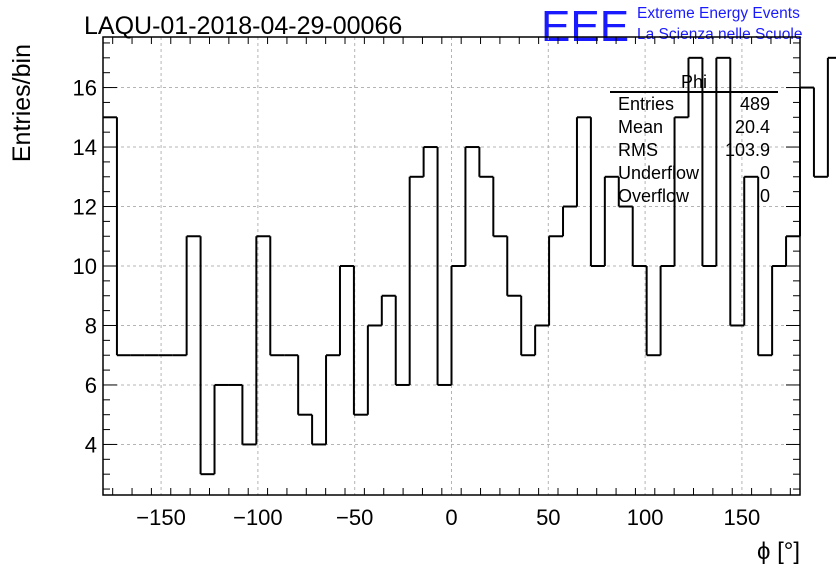 The width and height of the screenshot is (836, 572). Describe the element at coordinates (638, 150) in the screenshot. I see `stats-label: RMS` at that location.